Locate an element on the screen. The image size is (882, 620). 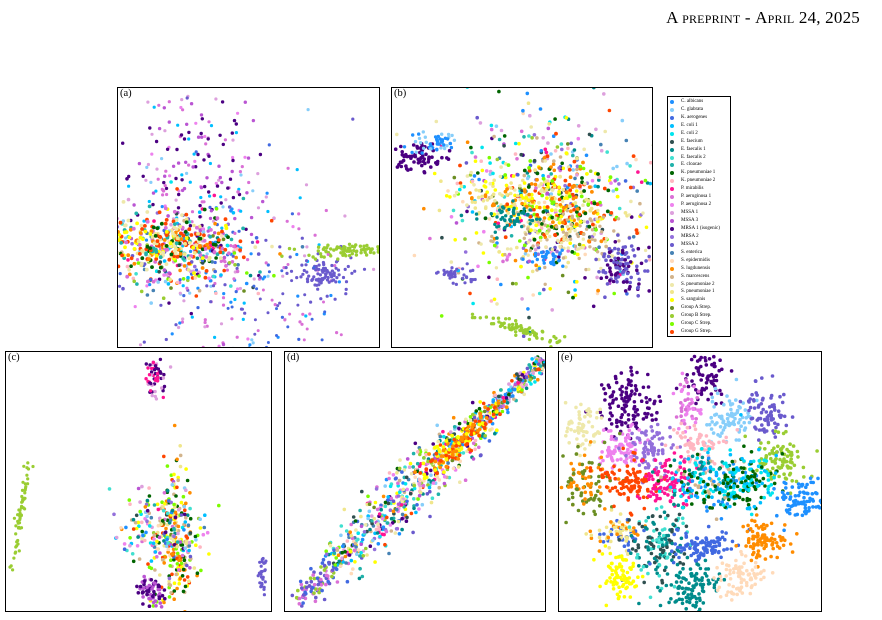
legend-item: Group B Strep. is located at coordinates (700, 316).